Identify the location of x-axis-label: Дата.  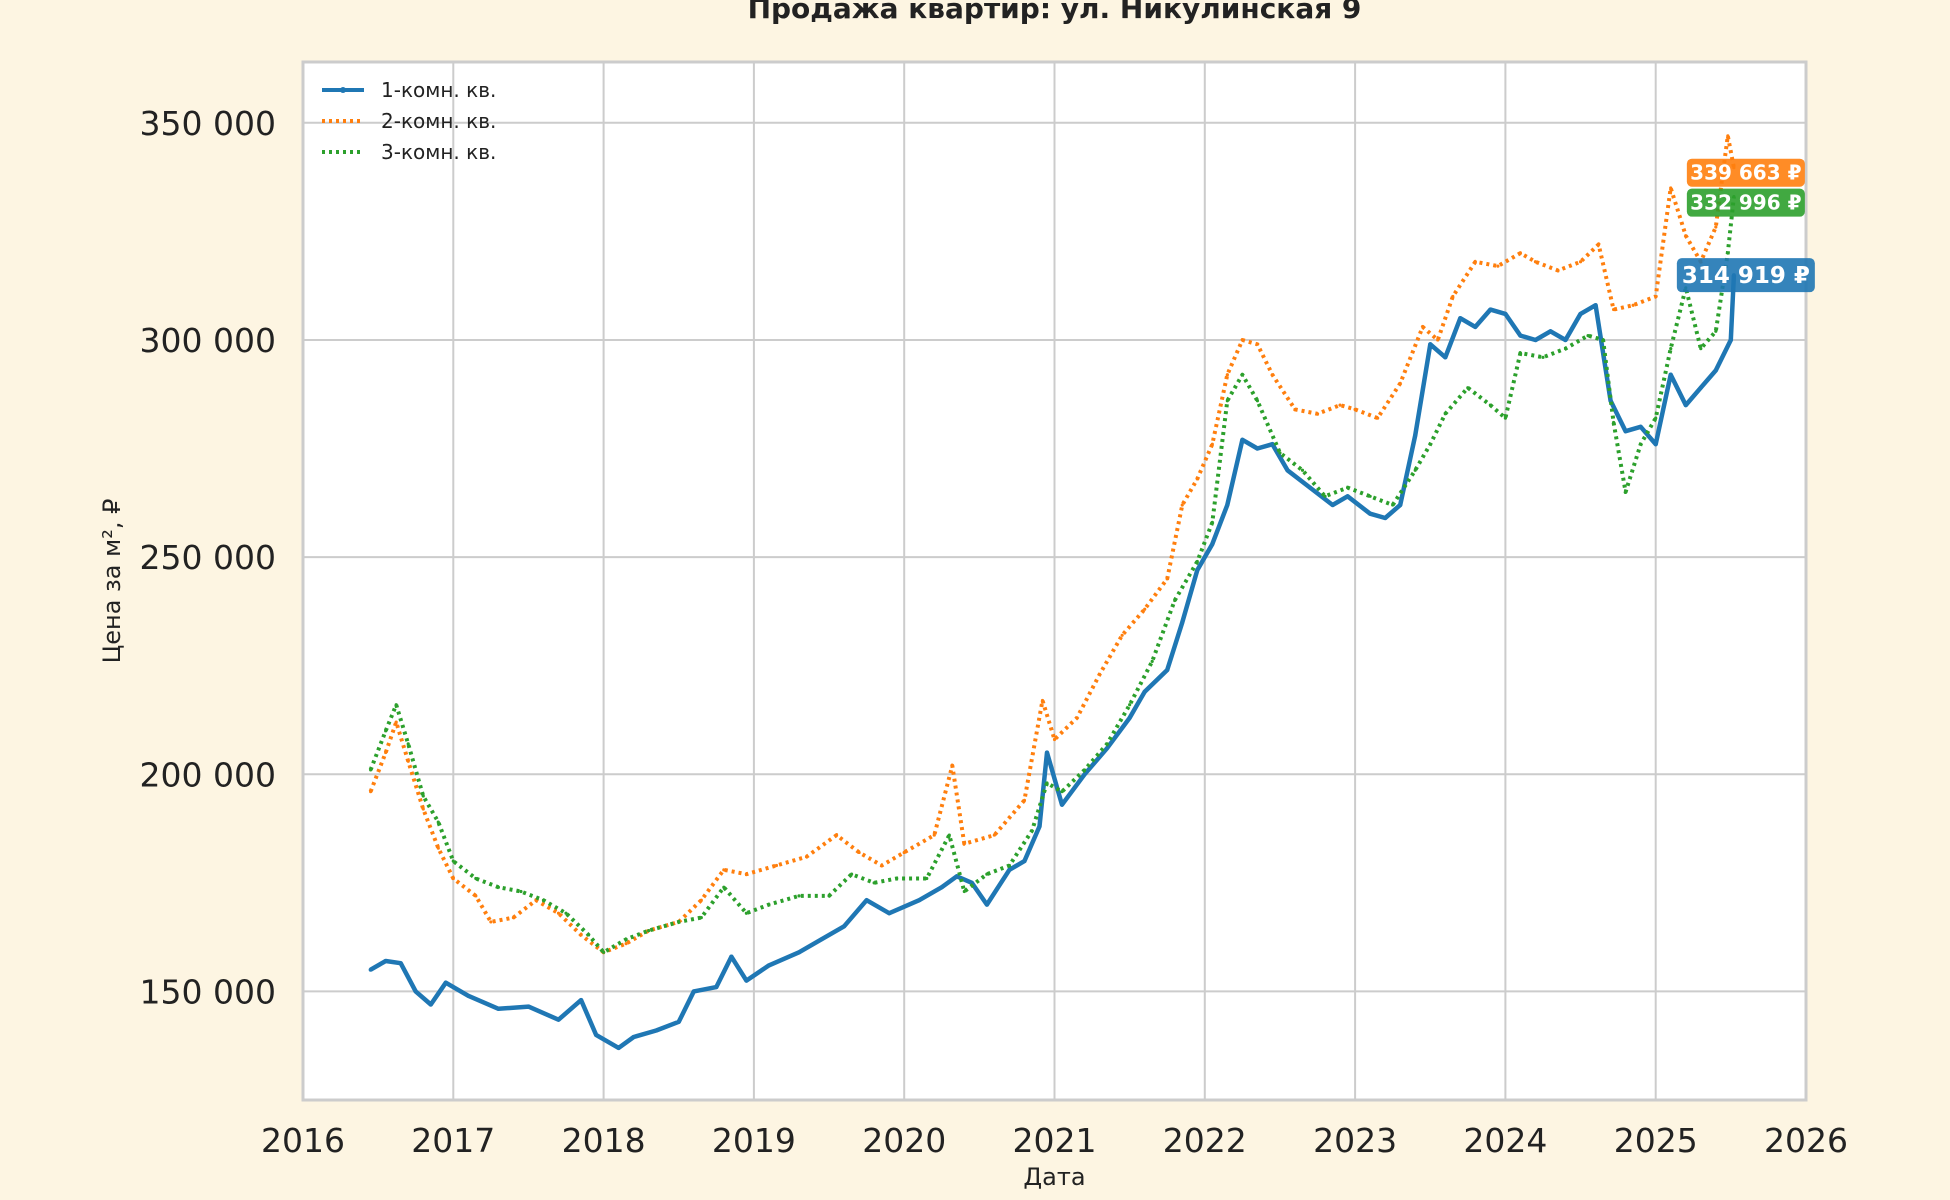
(1054, 1177).